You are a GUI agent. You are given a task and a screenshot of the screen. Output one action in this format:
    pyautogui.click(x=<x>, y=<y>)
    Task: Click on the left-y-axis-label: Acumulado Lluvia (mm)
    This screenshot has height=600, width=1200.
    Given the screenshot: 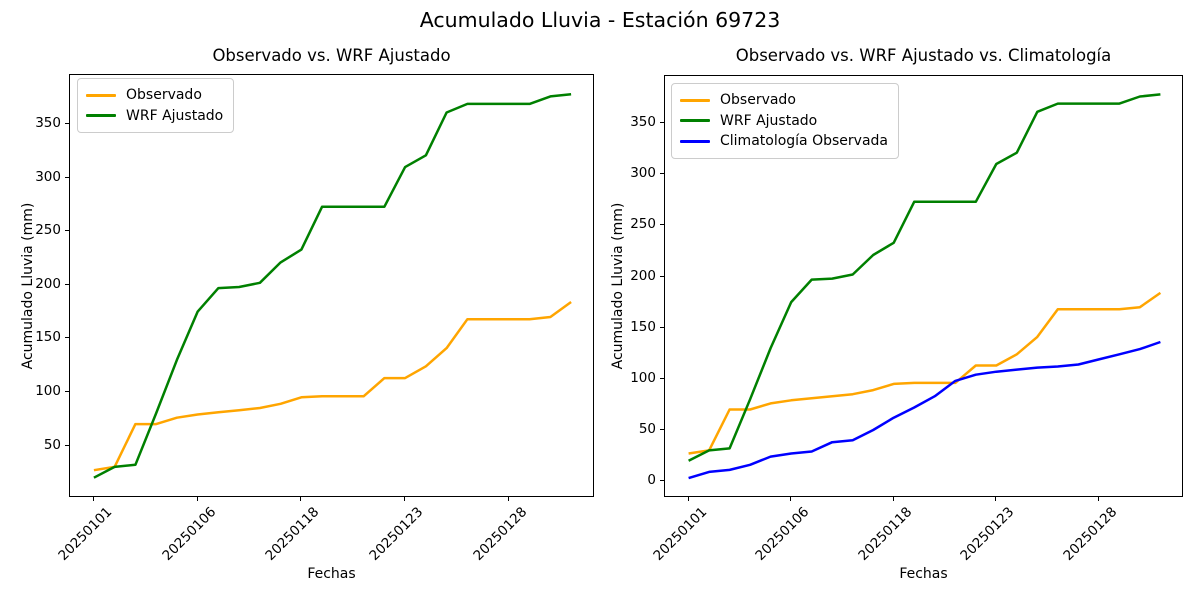 What is the action you would take?
    pyautogui.click(x=28, y=286)
    